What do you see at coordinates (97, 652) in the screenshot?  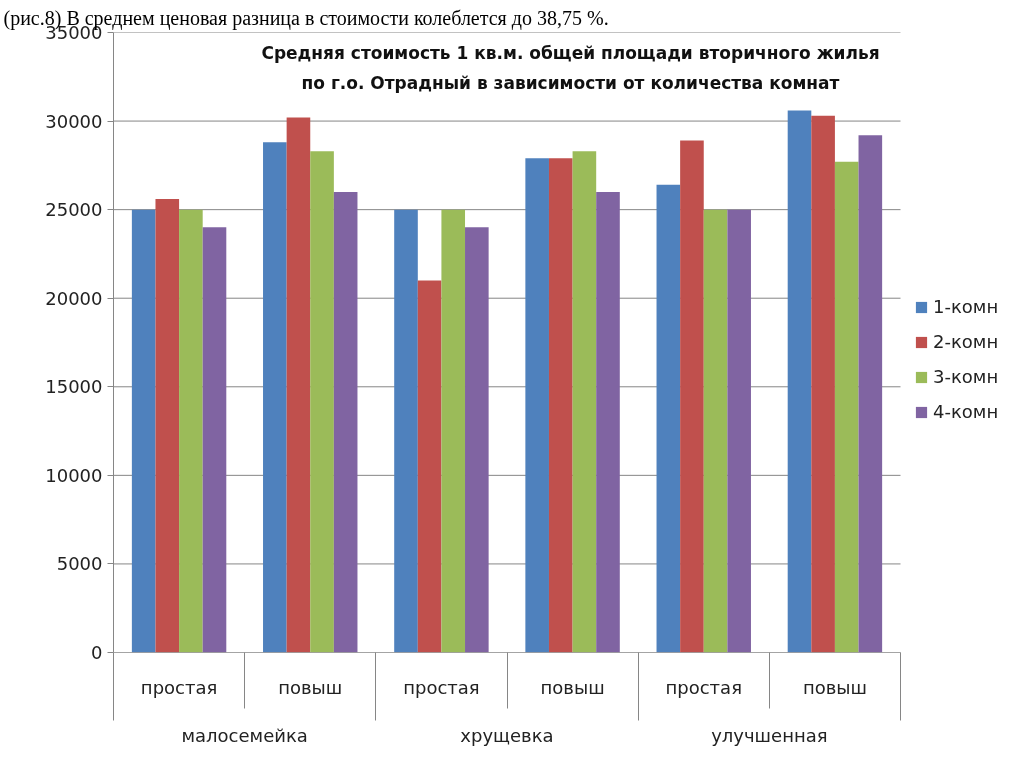 I see `y-tick-label: 0` at bounding box center [97, 652].